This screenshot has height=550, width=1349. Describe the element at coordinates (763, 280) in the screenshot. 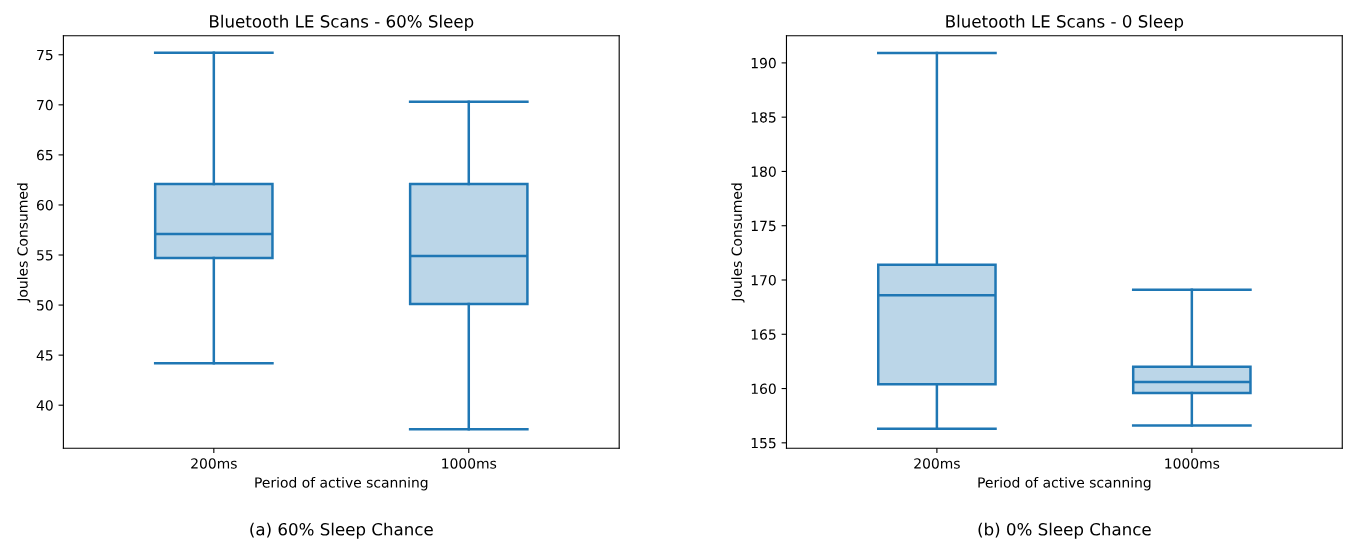

I see `y-tick-label: 170` at that location.